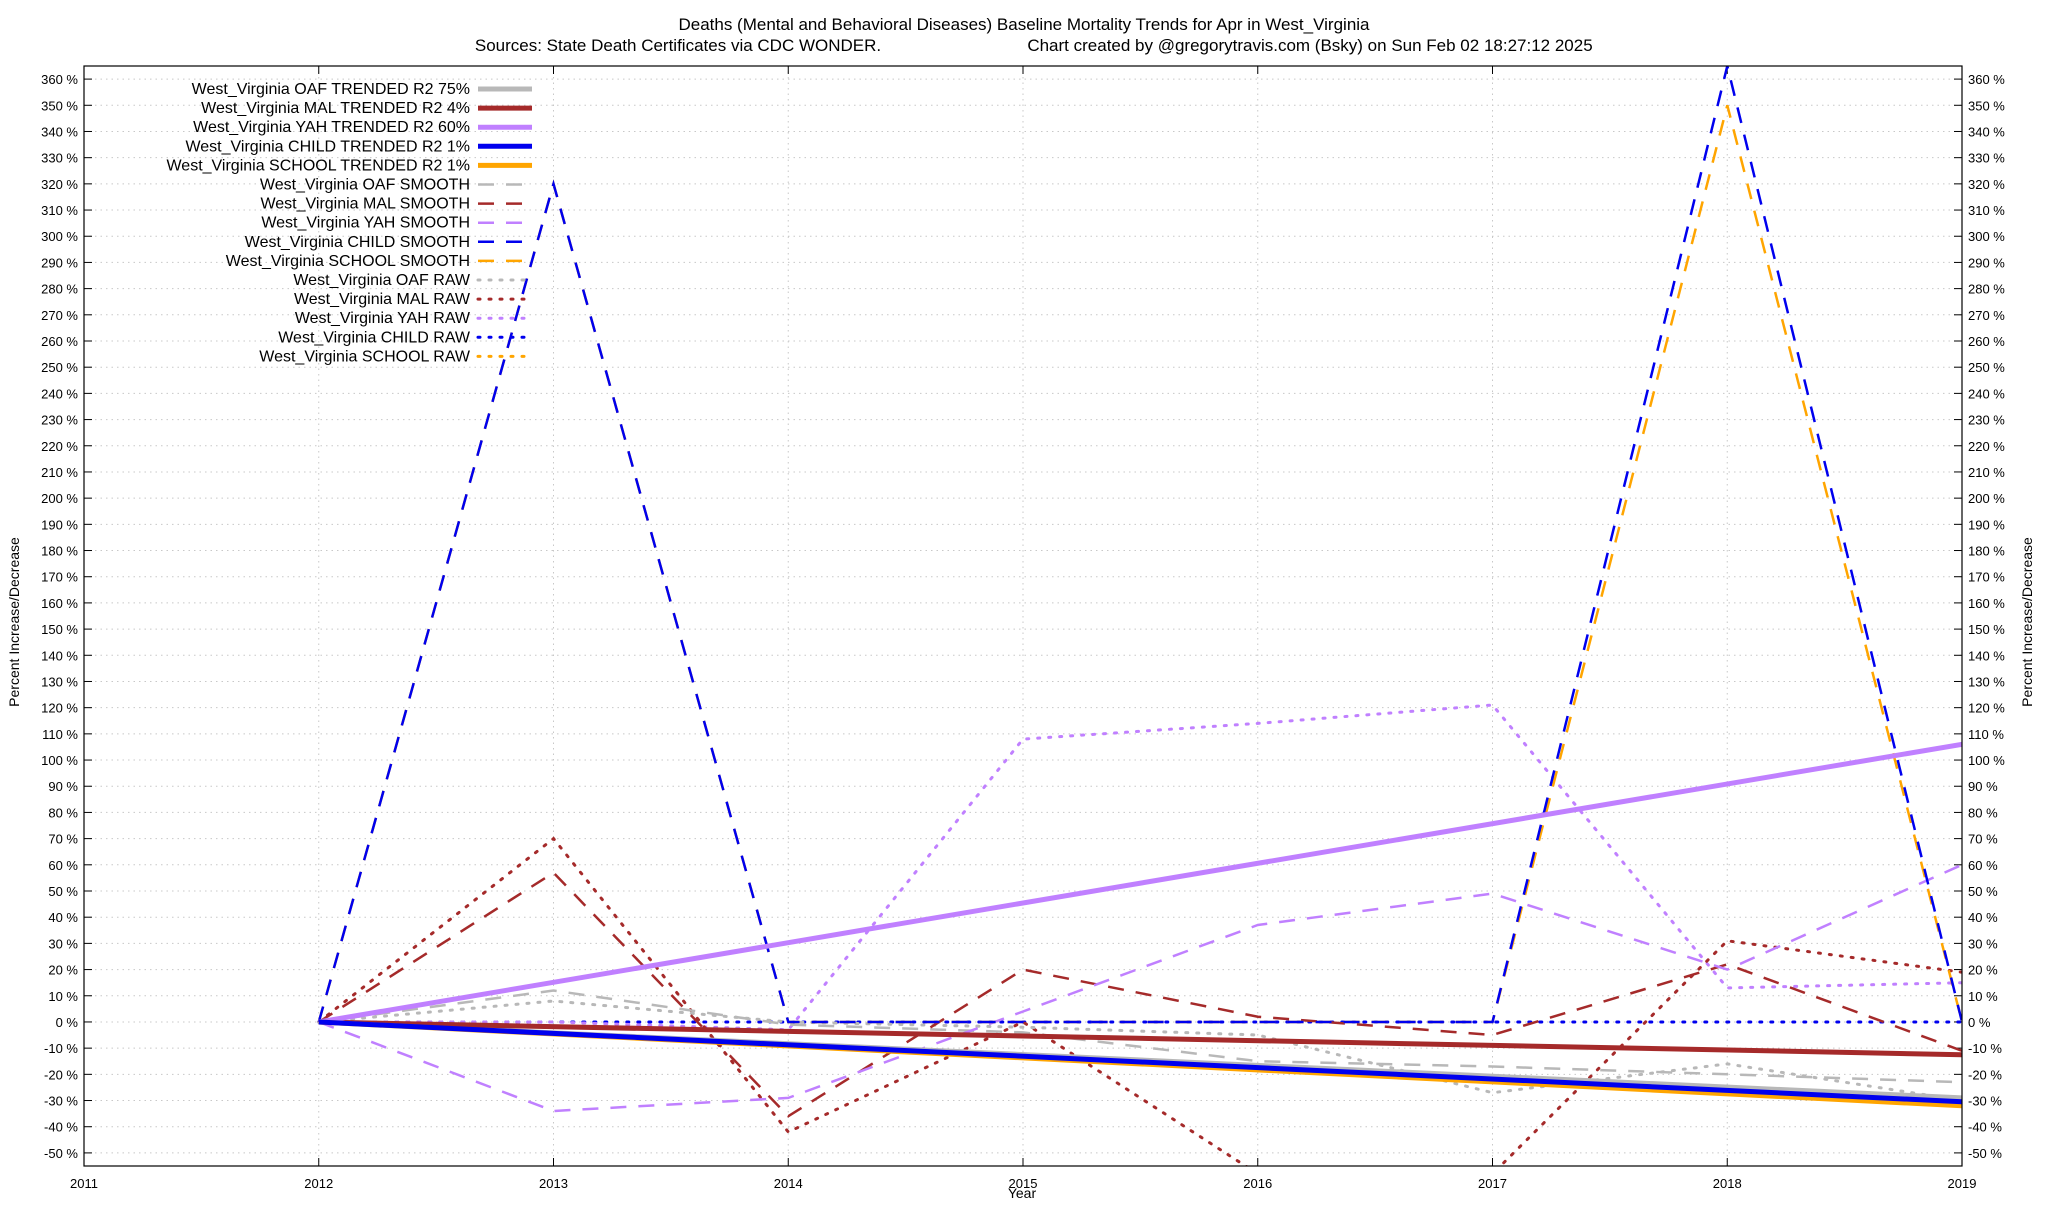 The width and height of the screenshot is (2048, 1205). I want to click on legend-label: West_Virginia SCHOOL TRENDED R2 1%, so click(318, 165).